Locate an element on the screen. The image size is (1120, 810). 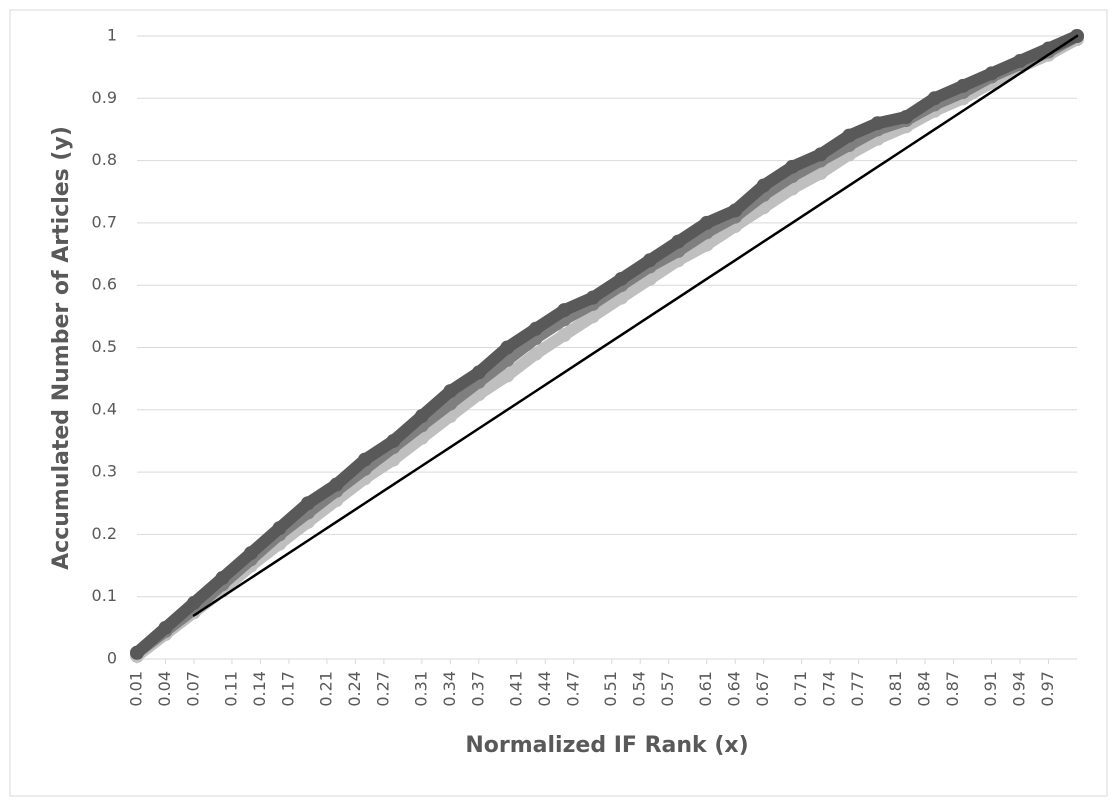
x-tick-label: 0.07 is located at coordinates (192, 689).